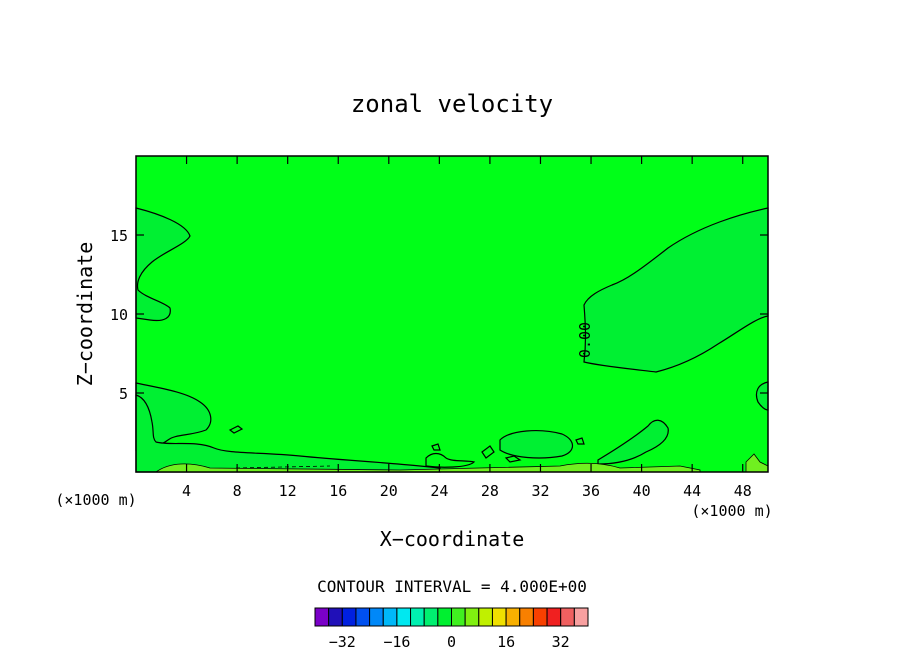 The width and height of the screenshot is (904, 654). What do you see at coordinates (186, 491) in the screenshot?
I see `x-tick-label: 4` at bounding box center [186, 491].